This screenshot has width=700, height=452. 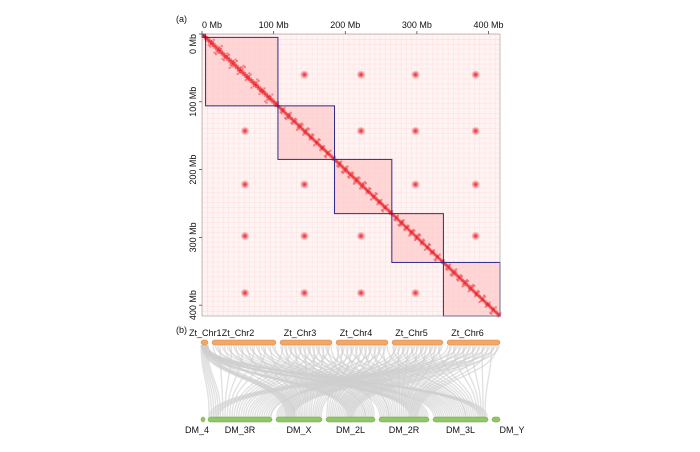 What do you see at coordinates (181, 19) in the screenshot?
I see `panel-a-label: (a)` at bounding box center [181, 19].